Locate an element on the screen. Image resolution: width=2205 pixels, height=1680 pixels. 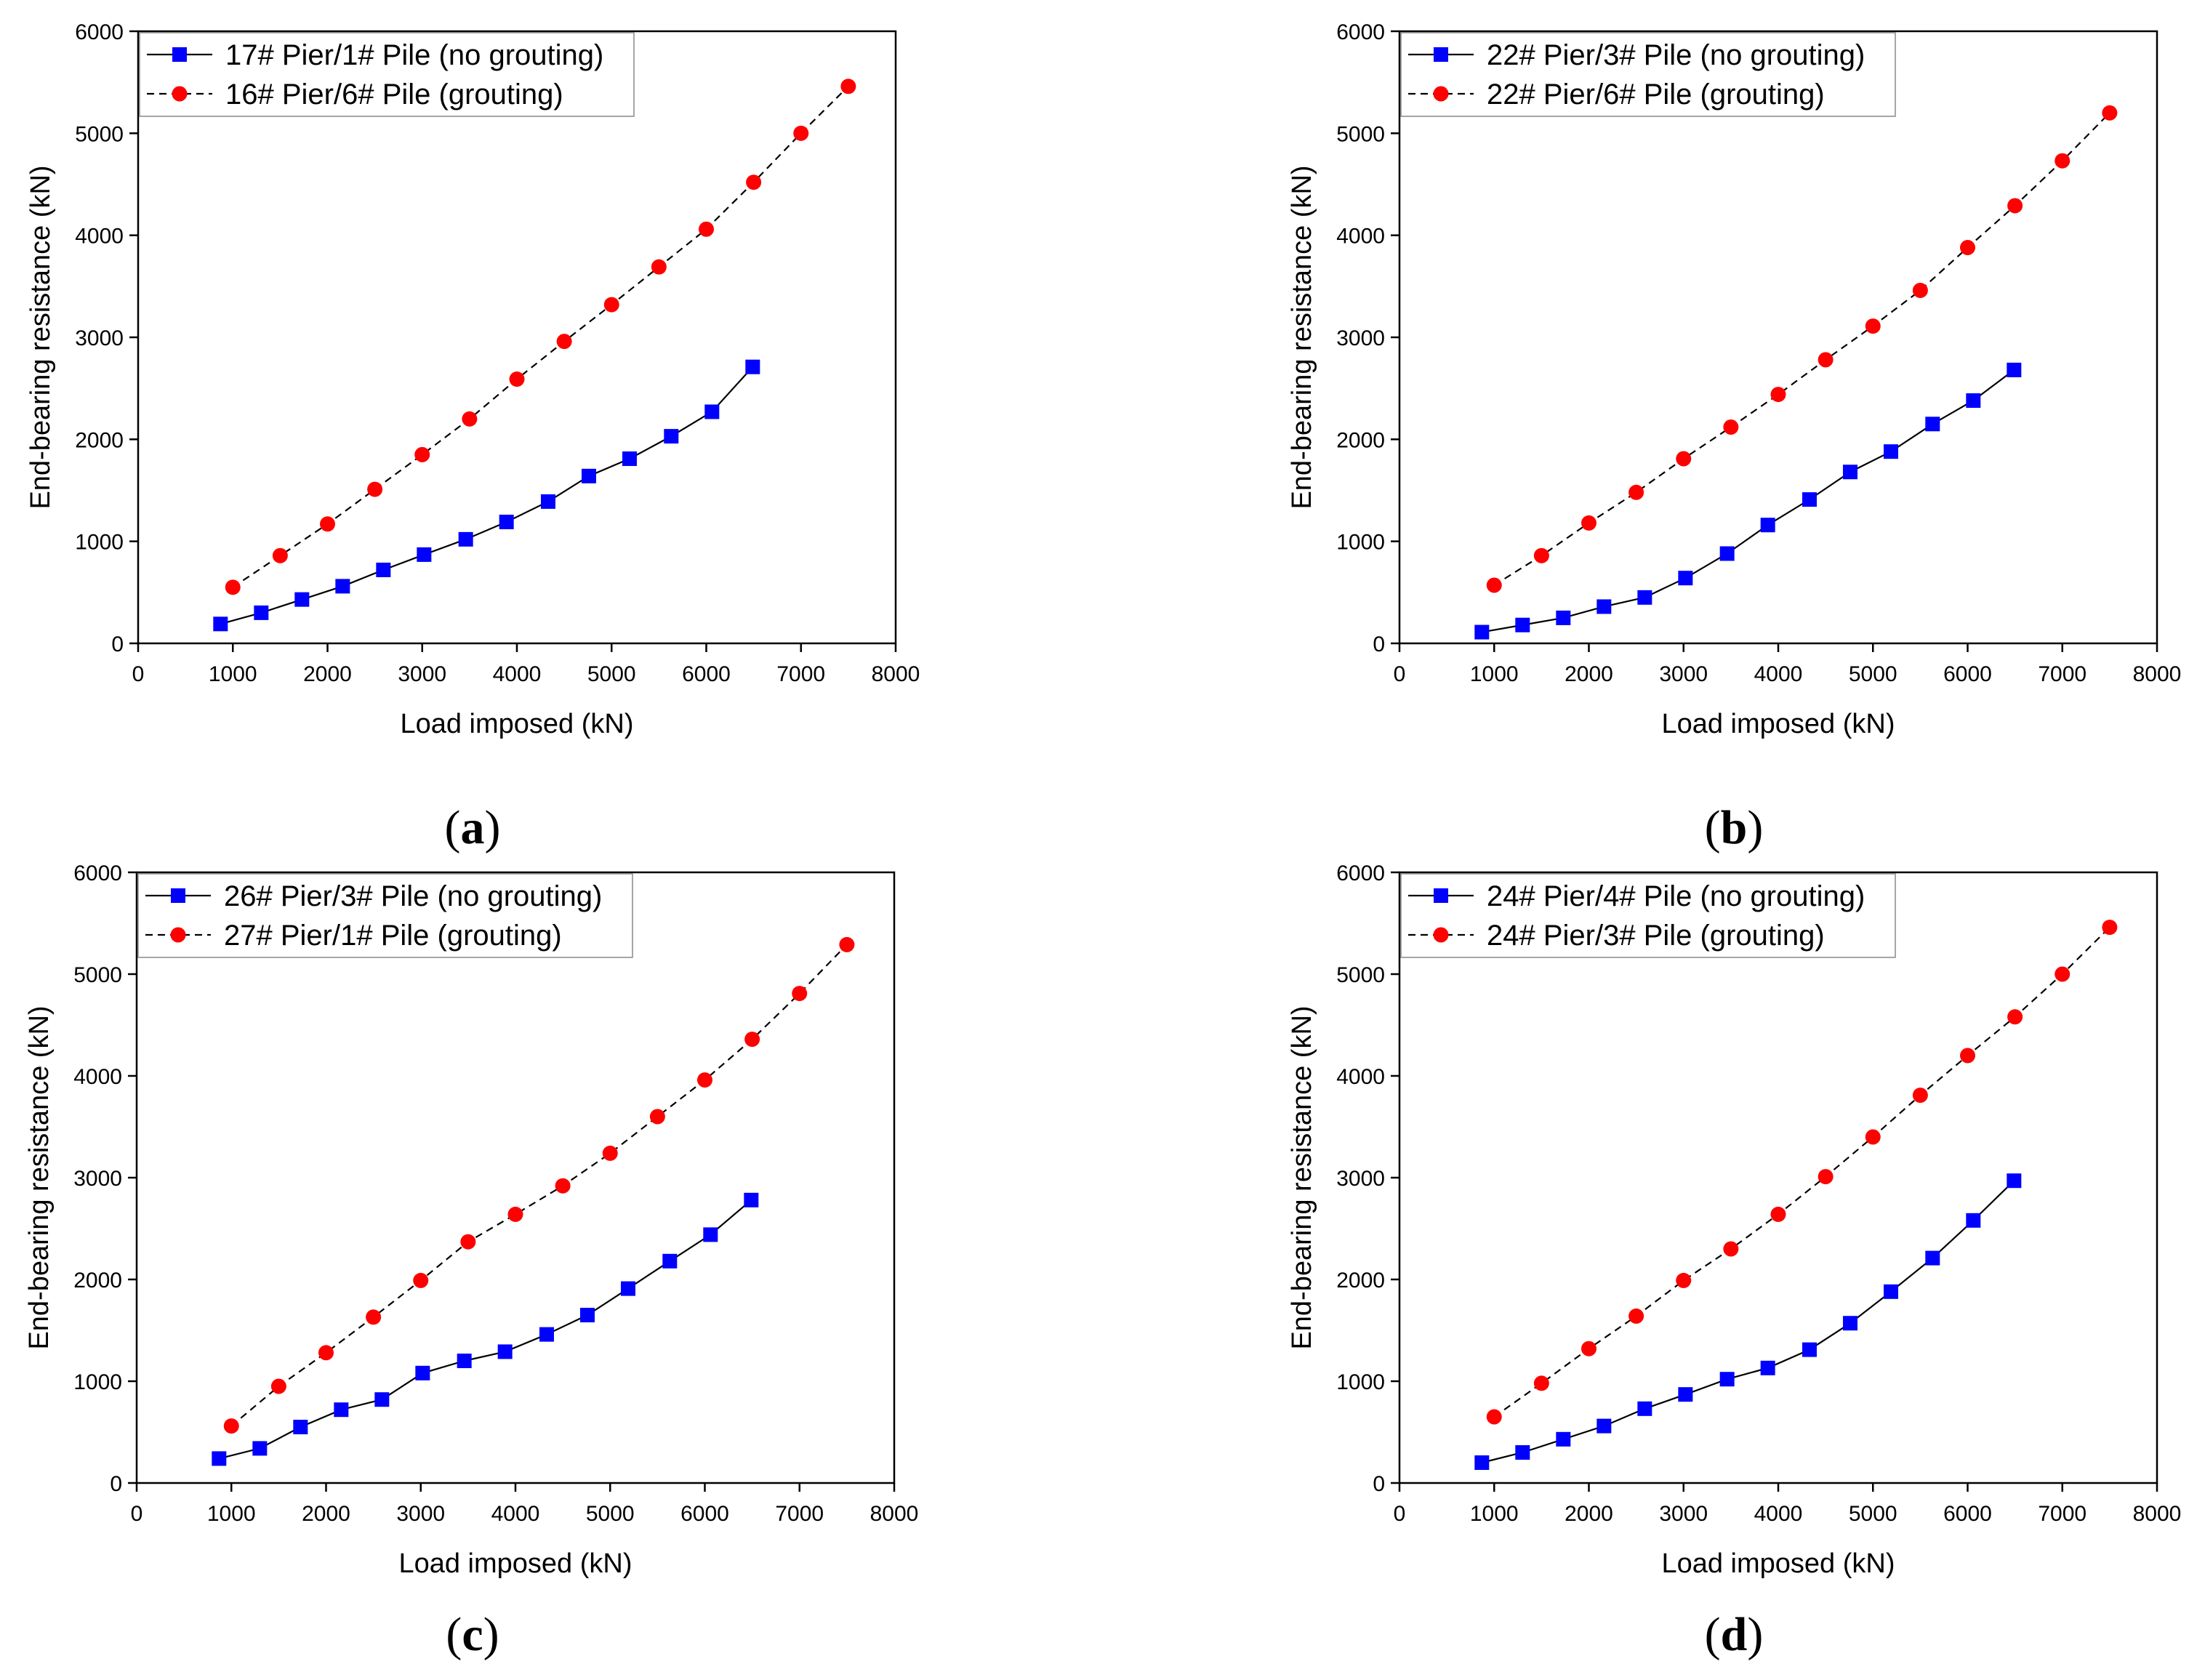
legend-label: 24# Pier/3# Pile (grouting) is located at coordinates (1656, 936).